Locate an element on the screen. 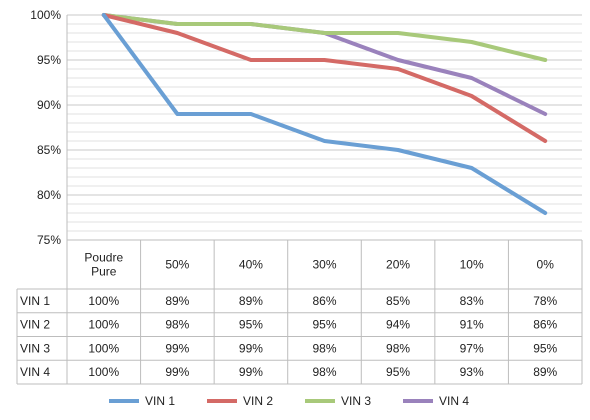 This screenshot has height=420, width=590. table-cell-value: 91% is located at coordinates (472, 325).